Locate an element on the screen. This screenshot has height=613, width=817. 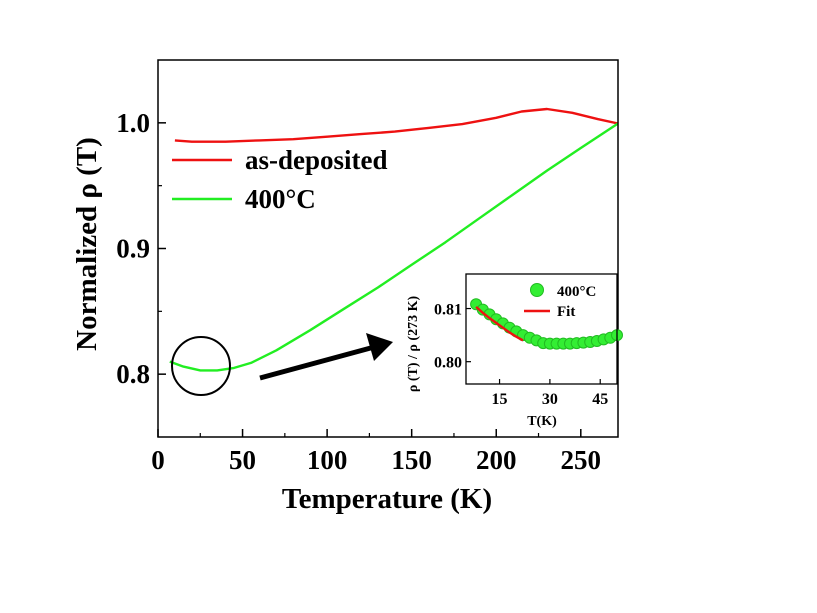
inset-y-axis-title: ρ (T) / ρ (273 K) is located at coordinates (413, 344).